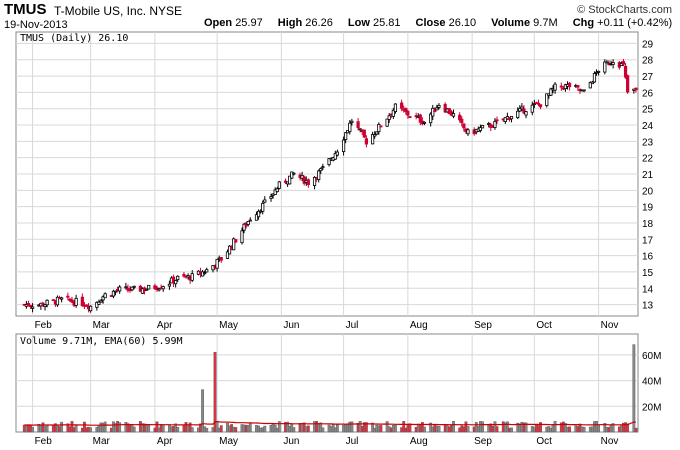 This screenshot has width=680, height=450. What do you see at coordinates (648, 159) in the screenshot?
I see `price-y-tick-label: 22` at bounding box center [648, 159].